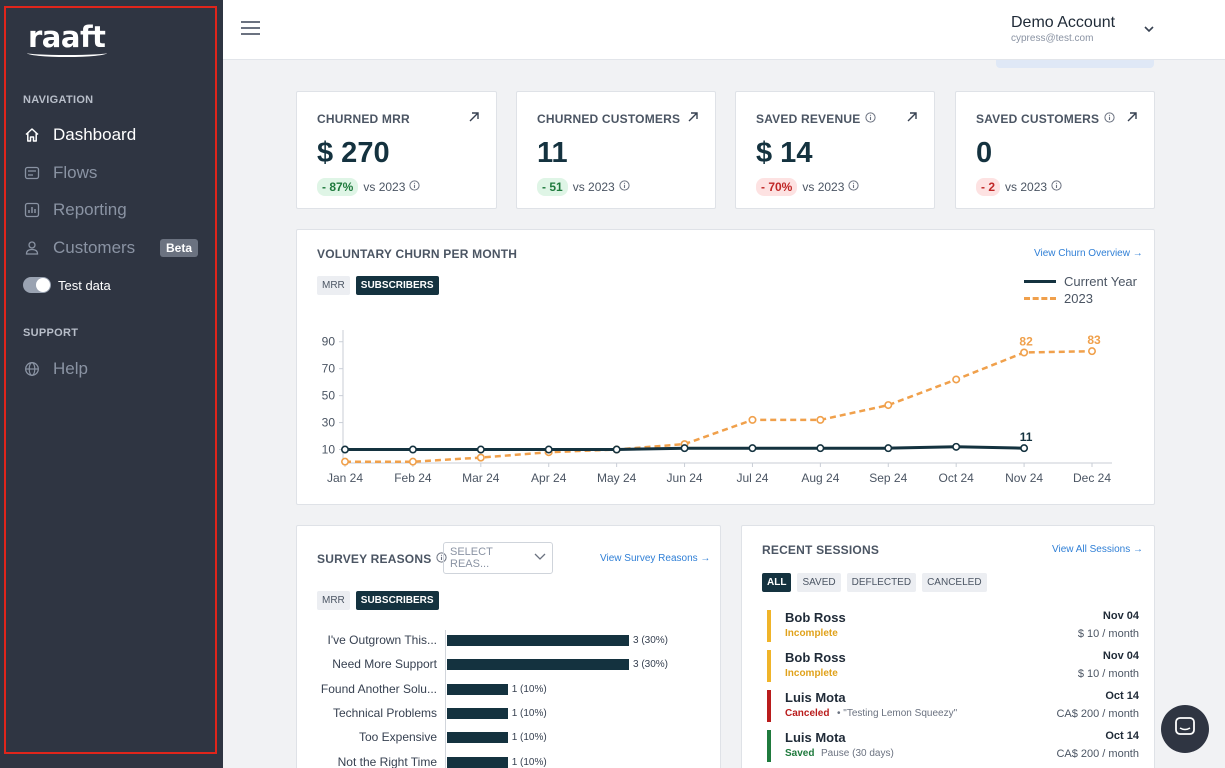 The height and width of the screenshot is (768, 1225). Describe the element at coordinates (651, 640) in the screenshot. I see `bar-value-label: 3 (30%)` at that location.